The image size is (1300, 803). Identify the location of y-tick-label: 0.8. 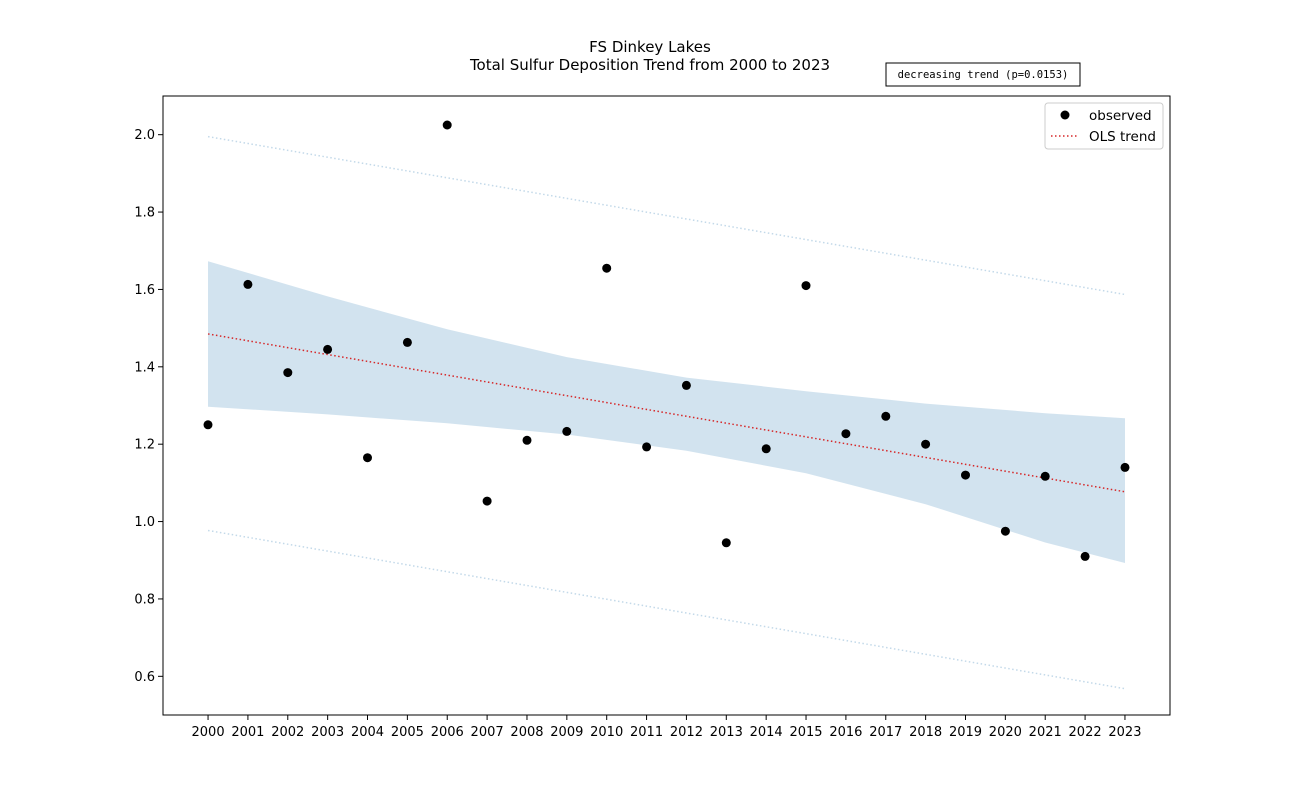
(144, 599).